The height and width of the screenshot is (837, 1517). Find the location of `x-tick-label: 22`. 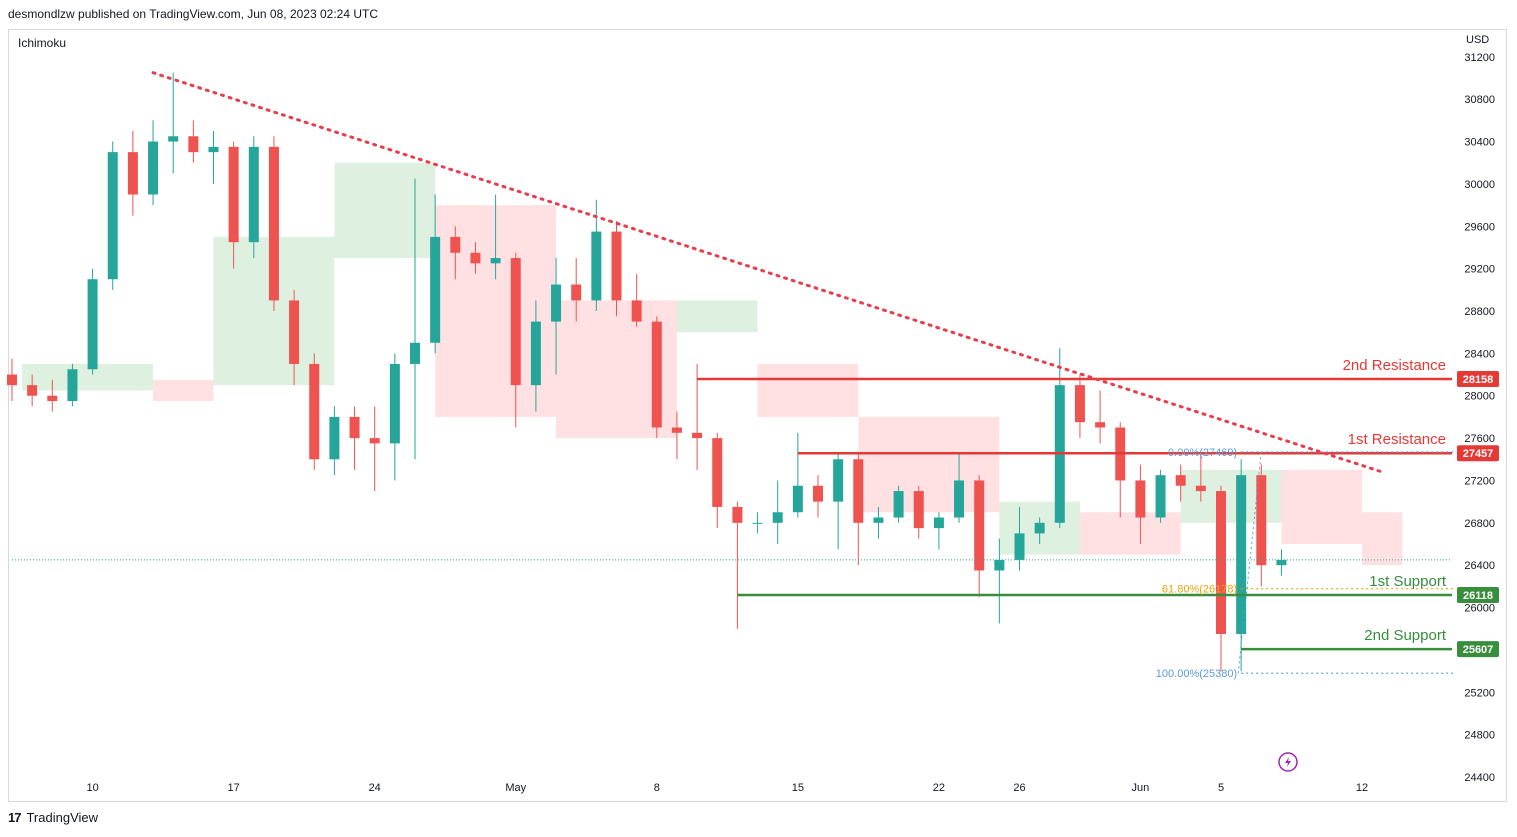

x-tick-label: 22 is located at coordinates (939, 788).